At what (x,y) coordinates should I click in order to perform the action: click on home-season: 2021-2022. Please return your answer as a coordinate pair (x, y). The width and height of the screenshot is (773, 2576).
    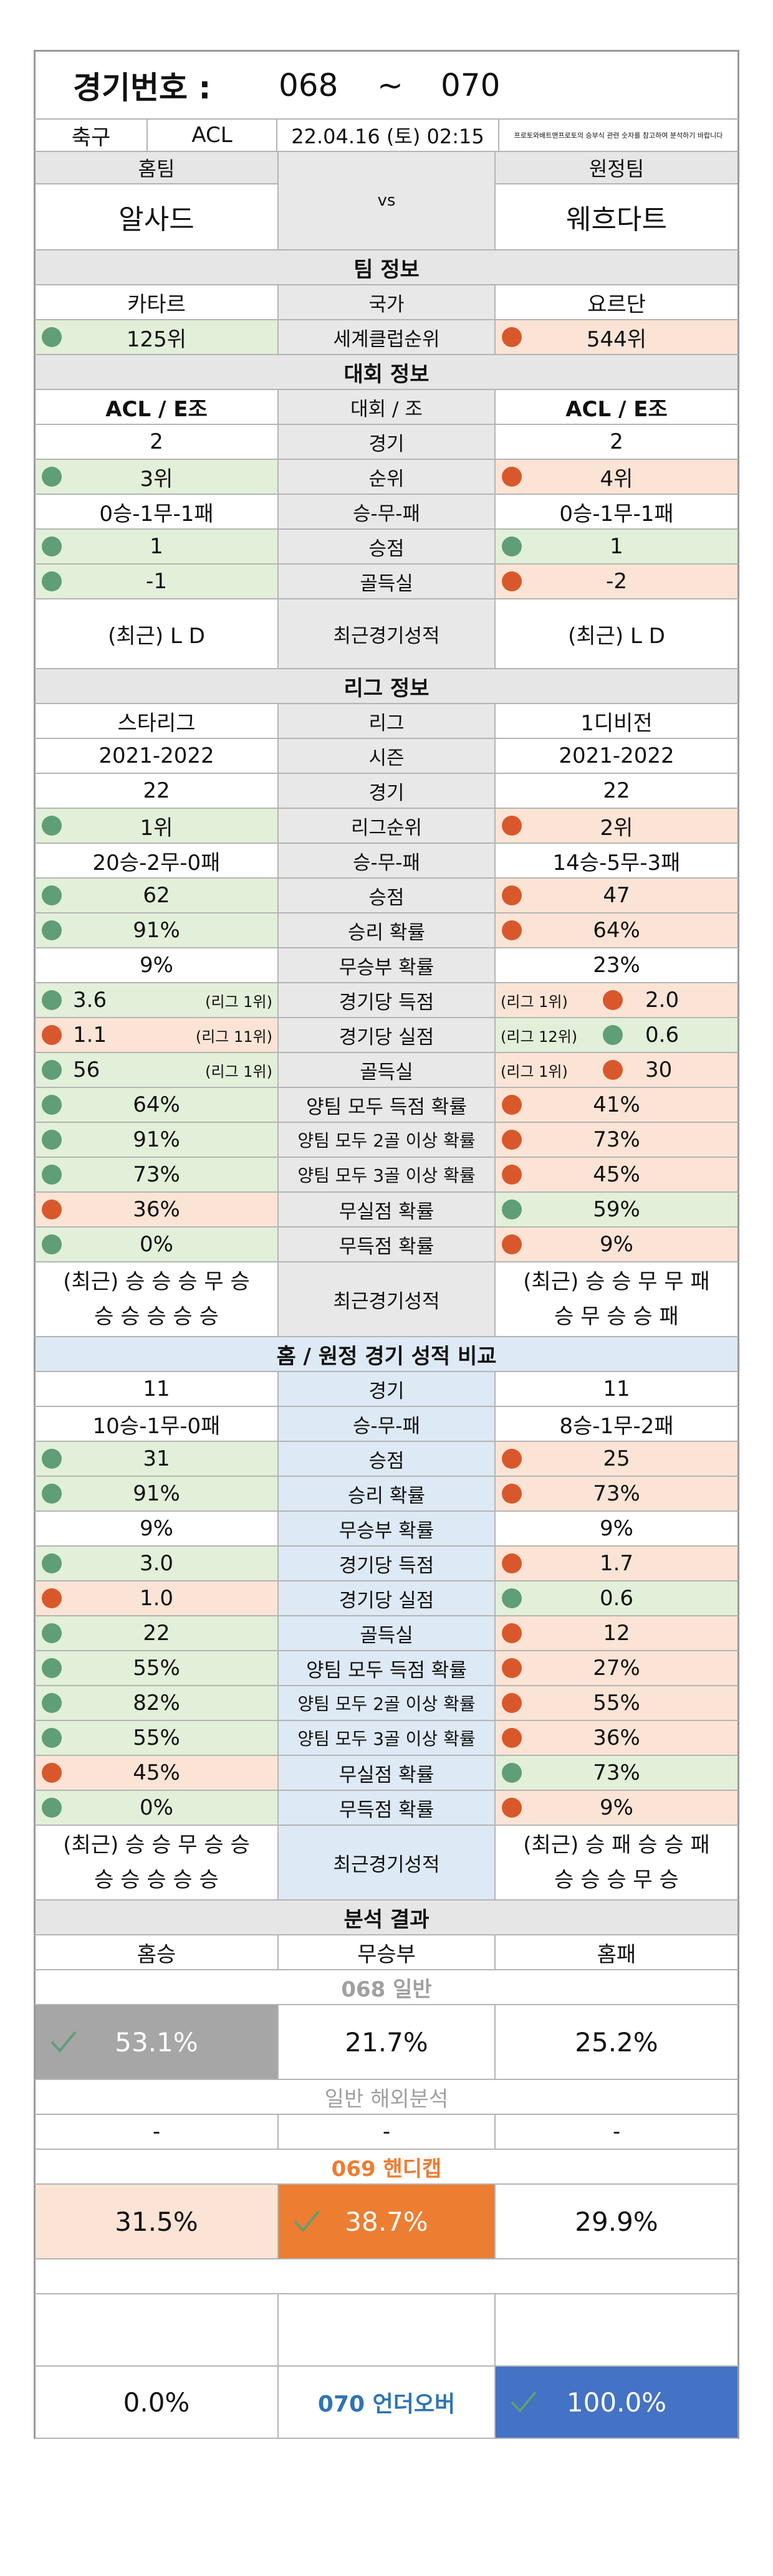
    Looking at the image, I should click on (156, 755).